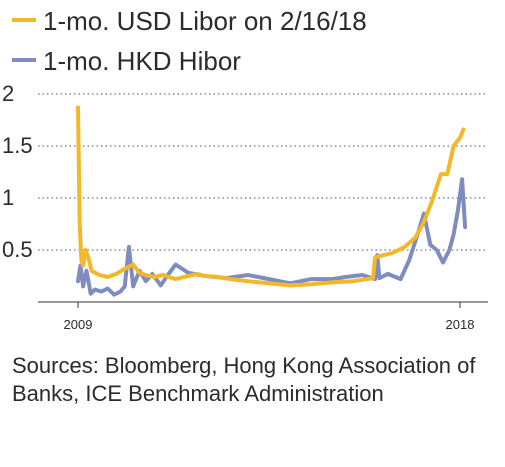 The height and width of the screenshot is (467, 505). Describe the element at coordinates (269, 316) in the screenshot. I see `x-axis-ticks: 2009 2018` at that location.